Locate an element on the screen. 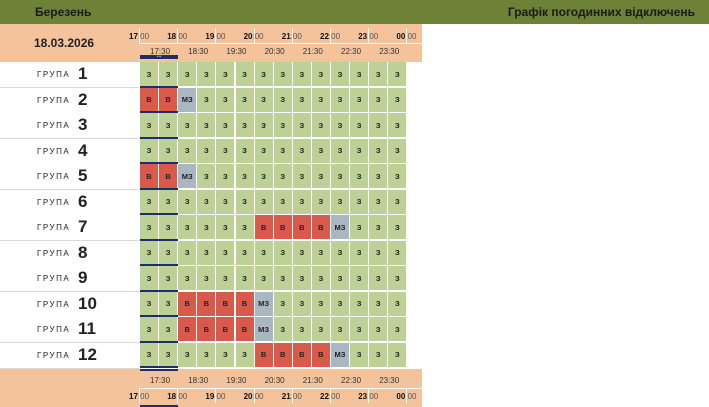 This screenshot has width=709, height=407. group-number: 7 is located at coordinates (83, 226).